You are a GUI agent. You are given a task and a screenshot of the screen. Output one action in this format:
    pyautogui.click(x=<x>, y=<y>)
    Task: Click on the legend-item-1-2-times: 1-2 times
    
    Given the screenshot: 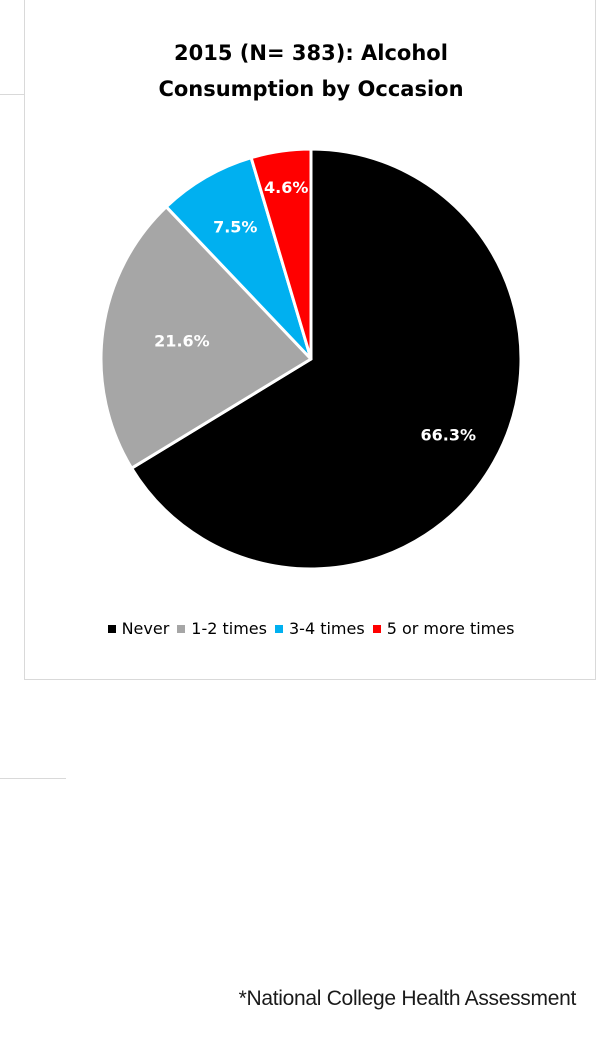 What is the action you would take?
    pyautogui.click(x=222, y=628)
    